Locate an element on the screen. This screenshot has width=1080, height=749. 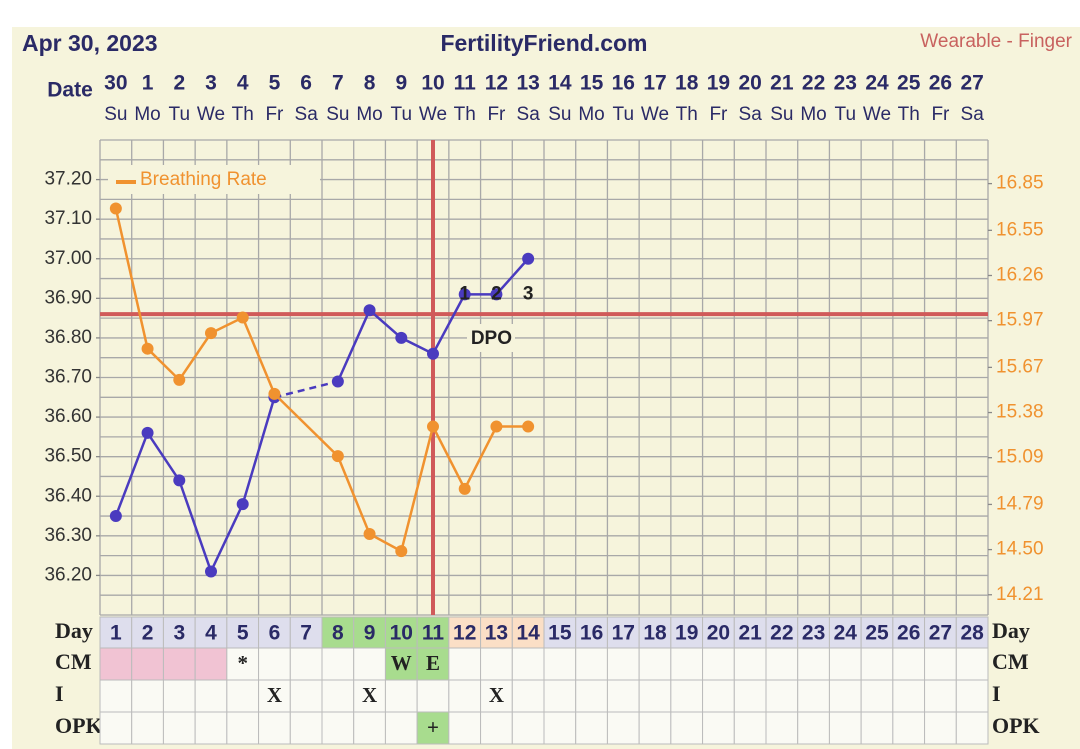
y-tick-label: 36.90 is located at coordinates (68, 297).